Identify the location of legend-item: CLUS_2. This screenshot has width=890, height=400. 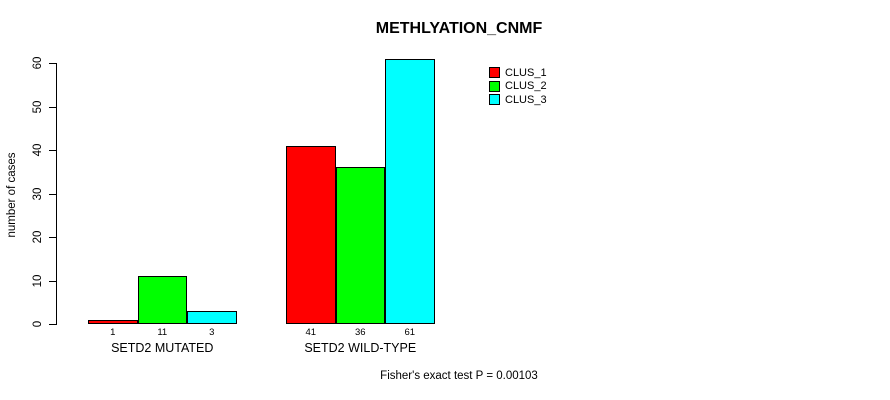
(518, 87).